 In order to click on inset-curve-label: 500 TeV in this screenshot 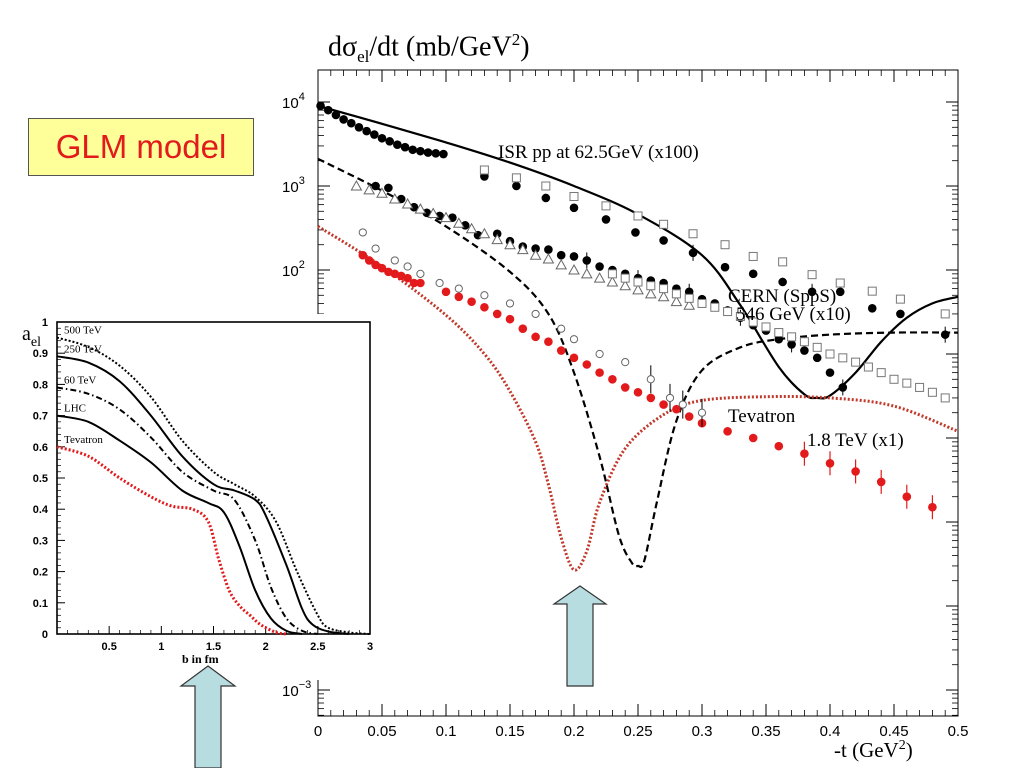, I will do `click(83, 331)`.